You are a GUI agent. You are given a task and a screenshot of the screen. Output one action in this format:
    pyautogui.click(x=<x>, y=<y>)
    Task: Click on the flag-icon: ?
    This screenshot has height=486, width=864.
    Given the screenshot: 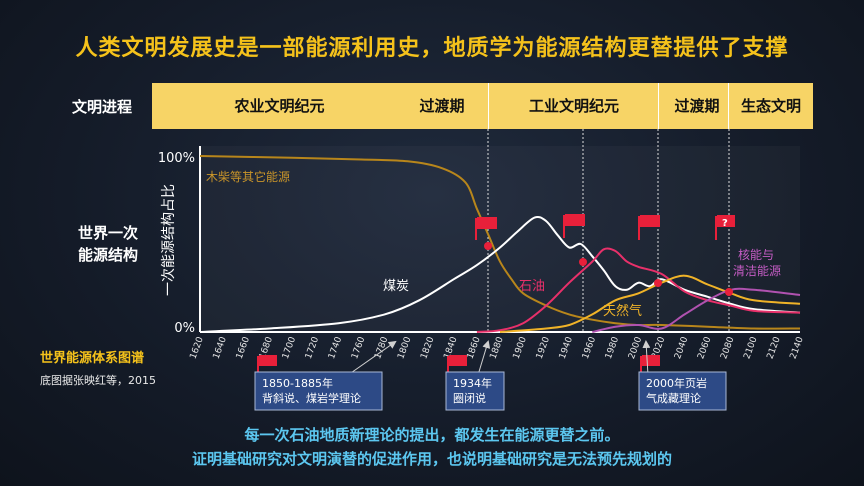 What is the action you would take?
    pyautogui.click(x=725, y=227)
    